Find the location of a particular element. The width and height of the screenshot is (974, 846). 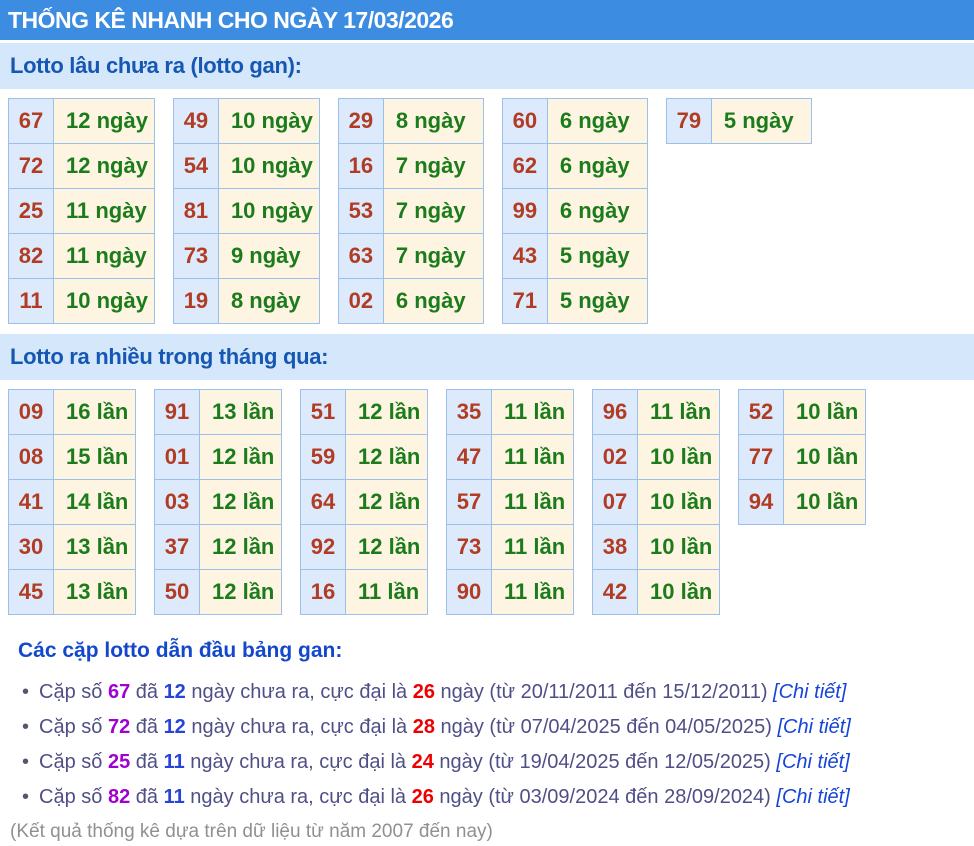

lotto-number-cell: 30 is located at coordinates (31, 547).